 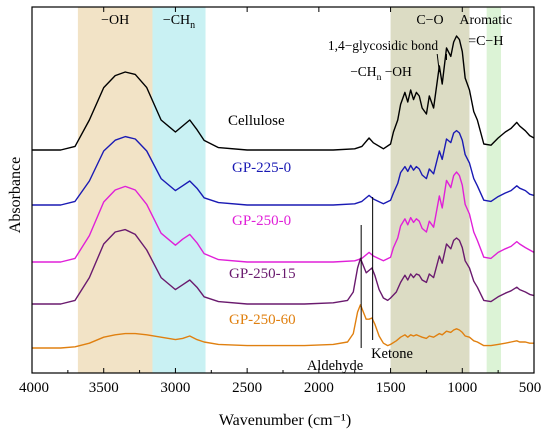 I want to click on x-tick-label-0: 4000, so click(x=34, y=388).